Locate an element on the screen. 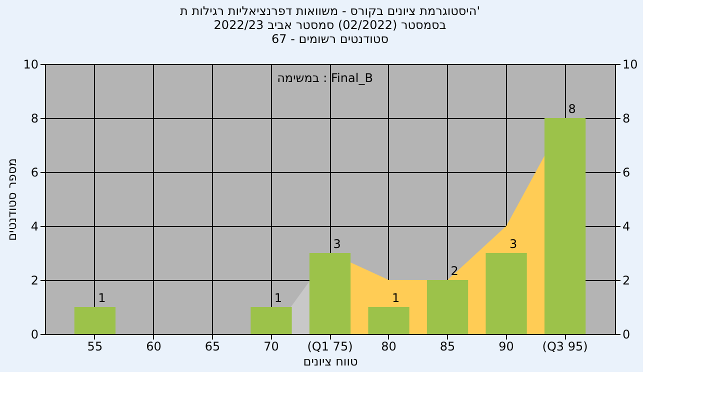 This screenshot has height=405, width=720. y2-tick-label: 8 is located at coordinates (626, 119).